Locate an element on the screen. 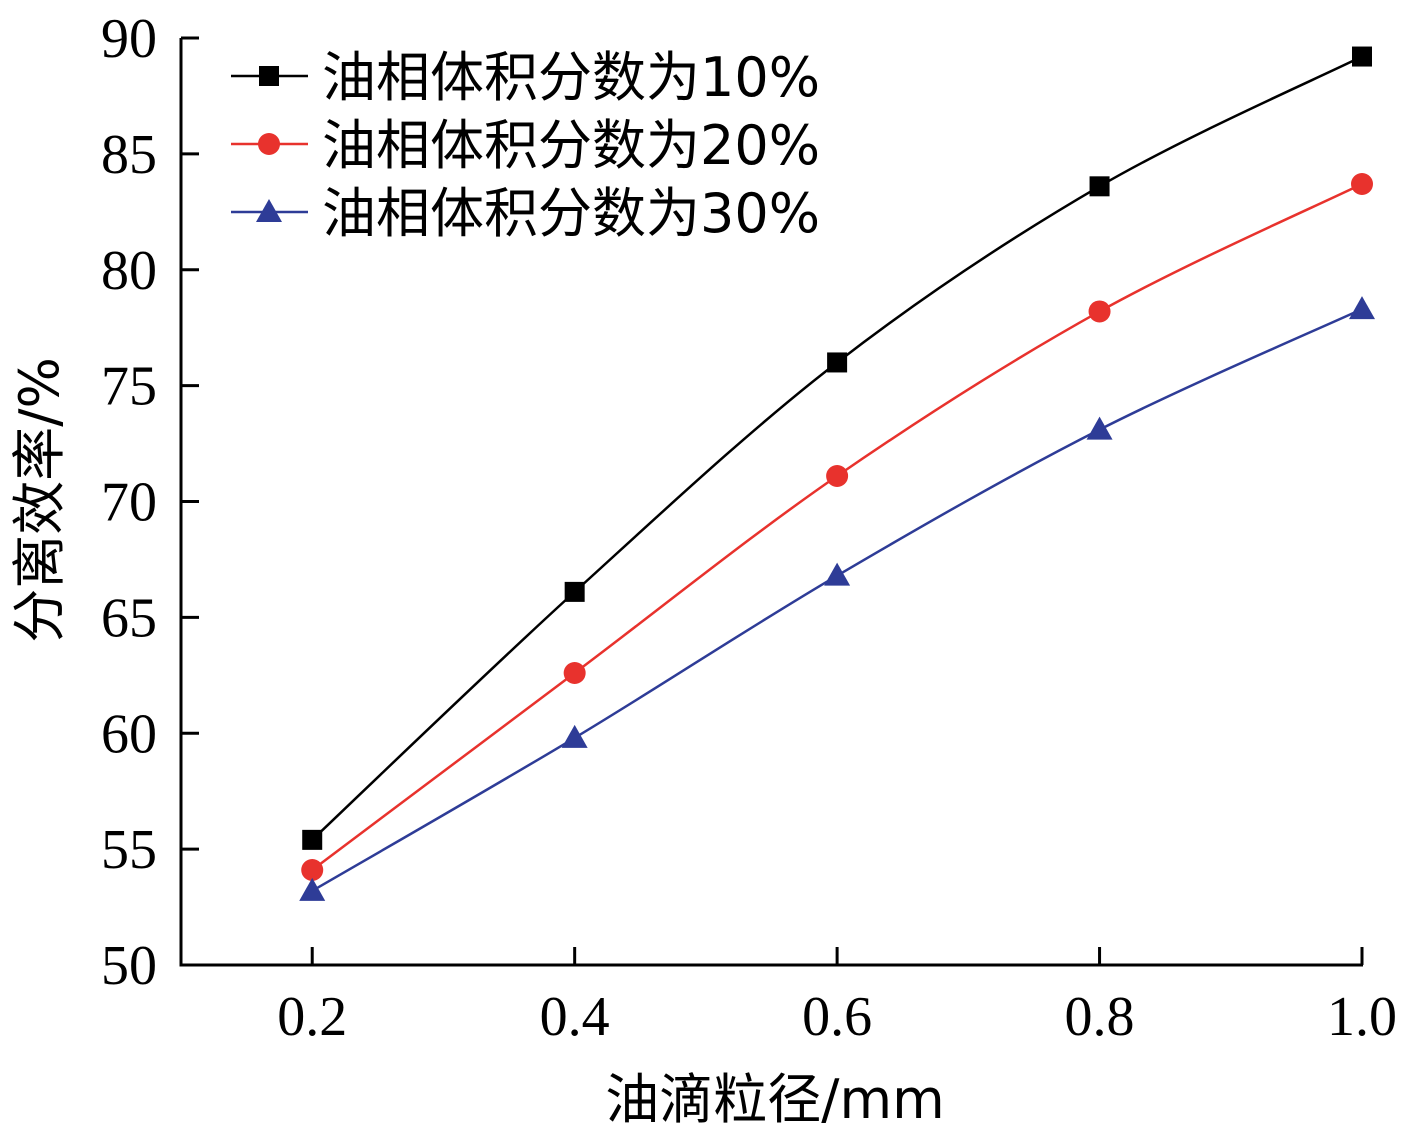 The height and width of the screenshot is (1140, 1409). x-tick-label-3: 0.8 is located at coordinates (1100, 1017).